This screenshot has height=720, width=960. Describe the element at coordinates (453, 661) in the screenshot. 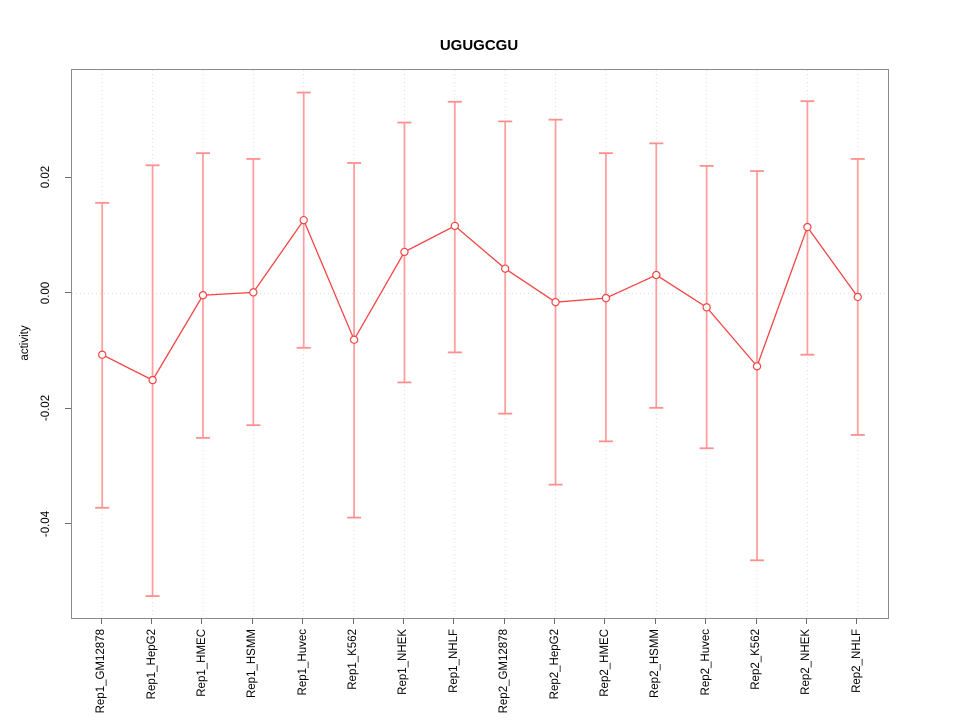

I see `x-tick-label: Rep1_NHLF` at that location.